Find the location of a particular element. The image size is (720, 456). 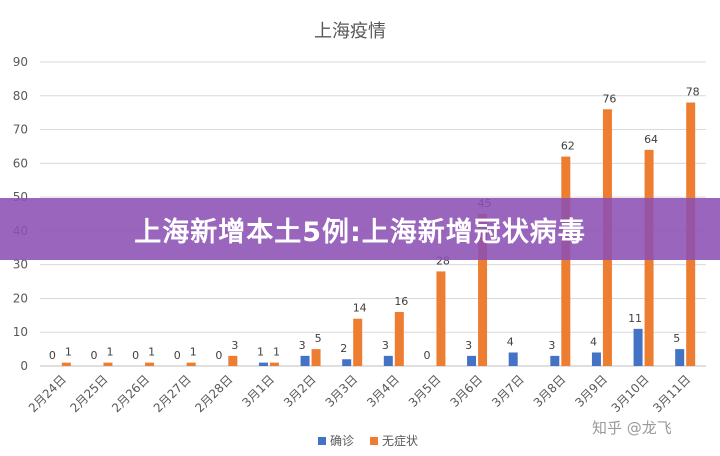

x-tick-label: 3月8日 is located at coordinates (550, 391).